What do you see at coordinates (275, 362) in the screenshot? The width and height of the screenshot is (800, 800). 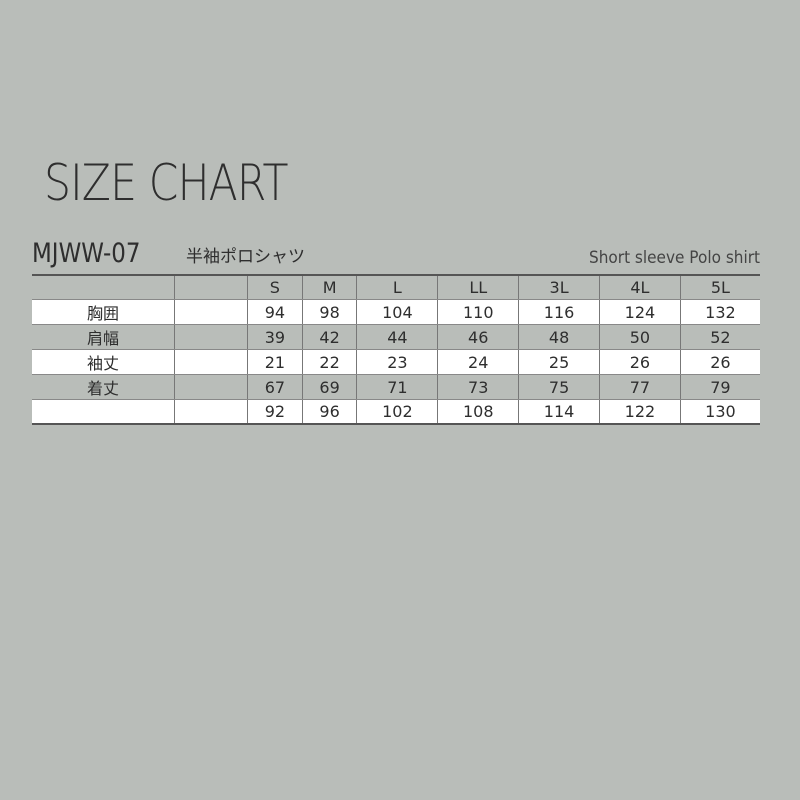 I see `value-cell: 21` at bounding box center [275, 362].